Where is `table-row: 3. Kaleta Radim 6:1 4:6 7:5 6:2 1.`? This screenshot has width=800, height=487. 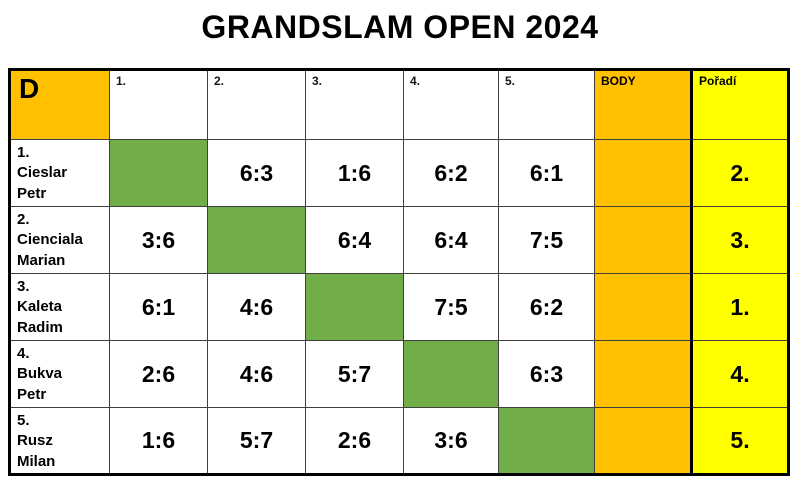
table-row: 3. Kaleta Radim 6:1 4:6 7:5 6:2 1. is located at coordinates (399, 307).